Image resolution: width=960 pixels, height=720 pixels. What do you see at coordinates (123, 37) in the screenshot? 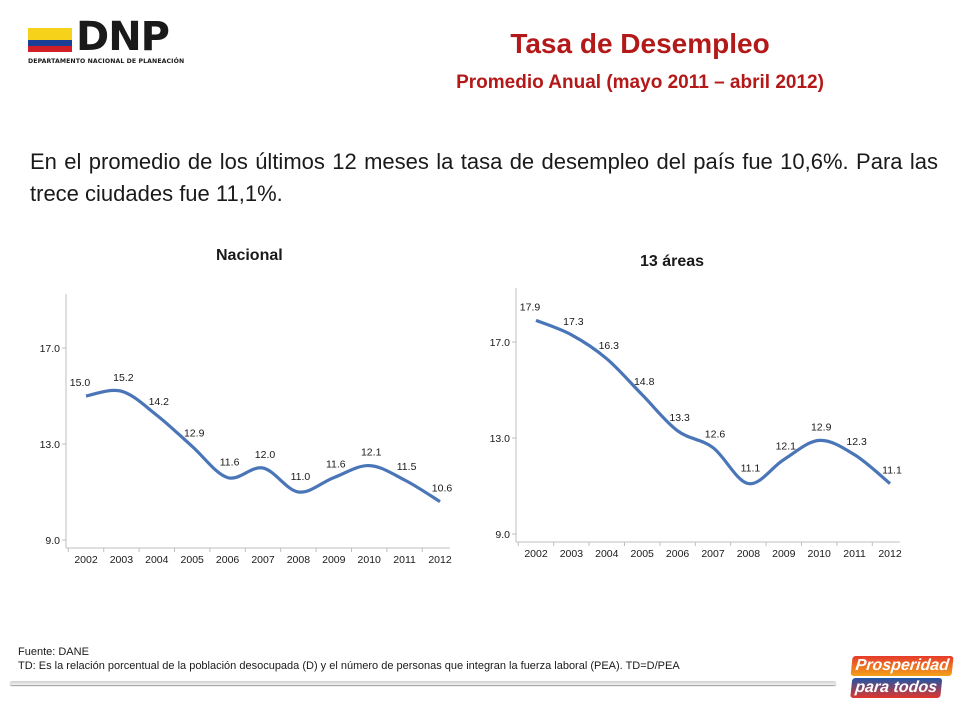
I see `logo-text: DNP` at bounding box center [123, 37].